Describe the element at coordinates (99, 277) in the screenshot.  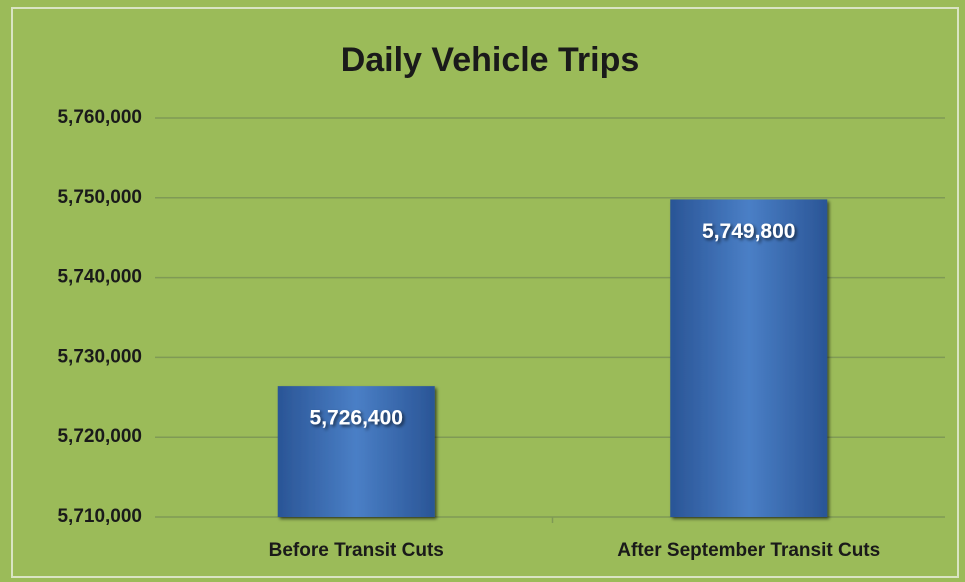
I see `y-tick-label: 5,740,000` at that location.